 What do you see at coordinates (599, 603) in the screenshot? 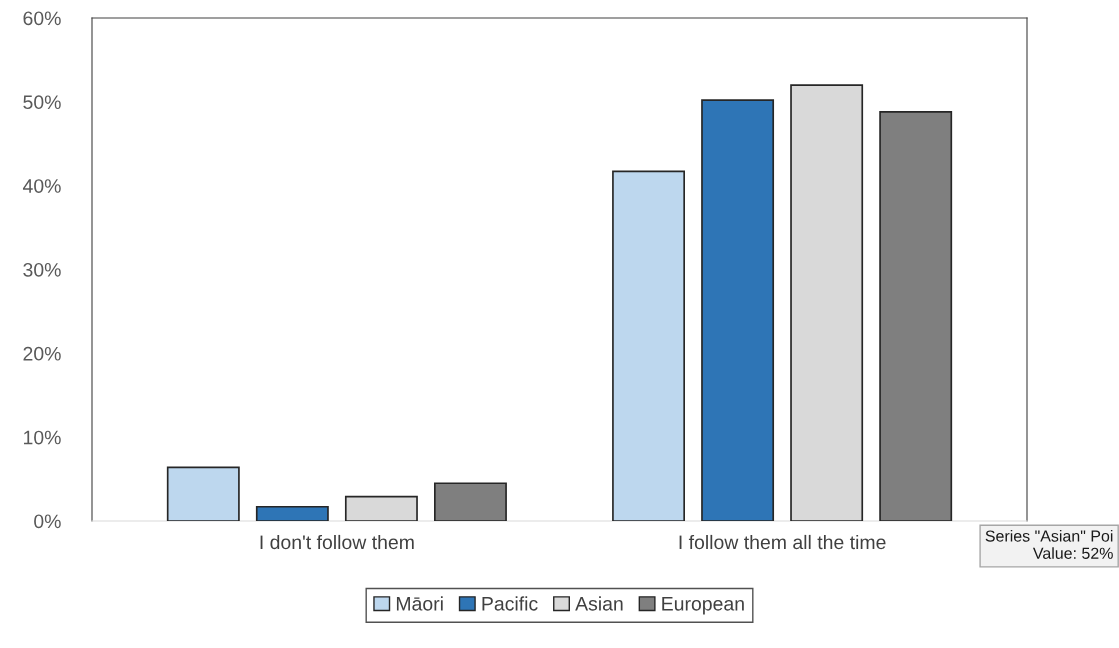
I see `legend-label: Asian` at bounding box center [599, 603].